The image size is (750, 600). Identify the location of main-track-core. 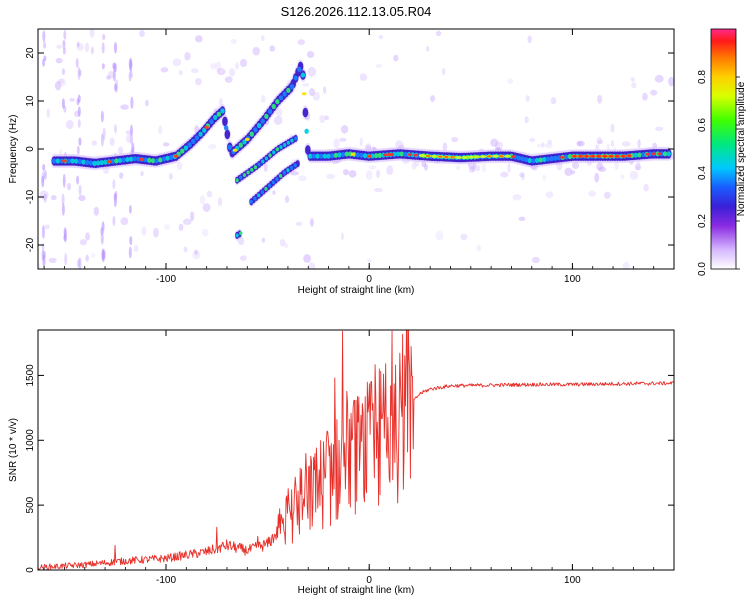
(305, 112).